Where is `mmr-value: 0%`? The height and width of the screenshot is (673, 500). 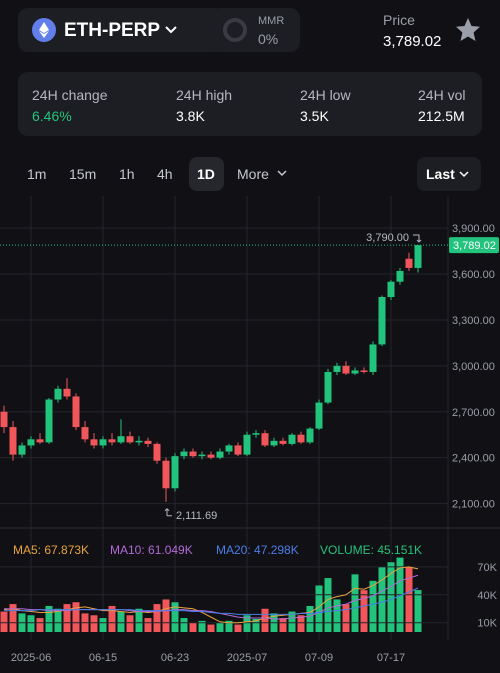 mmr-value: 0% is located at coordinates (268, 39).